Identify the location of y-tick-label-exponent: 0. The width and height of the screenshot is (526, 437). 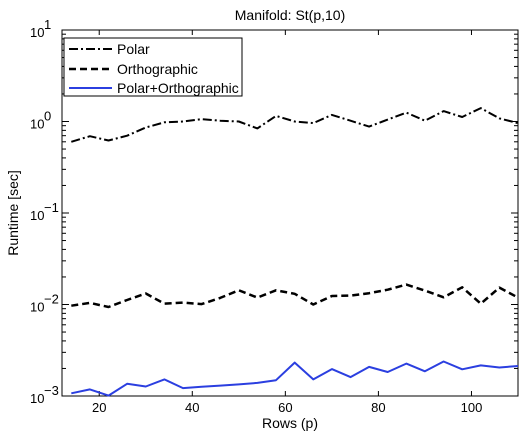
(47, 116).